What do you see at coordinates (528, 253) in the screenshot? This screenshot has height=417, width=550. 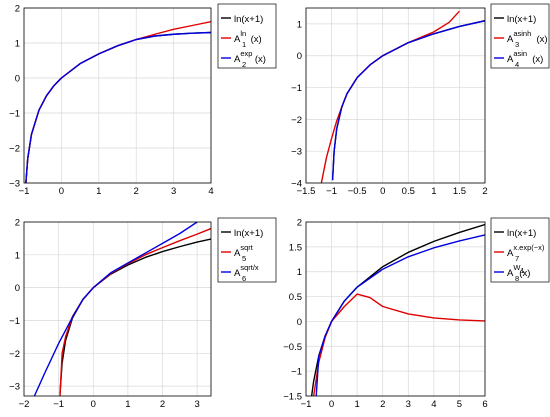 I see `legend-label: Ax.exp(−x)7(x)` at bounding box center [528, 253].